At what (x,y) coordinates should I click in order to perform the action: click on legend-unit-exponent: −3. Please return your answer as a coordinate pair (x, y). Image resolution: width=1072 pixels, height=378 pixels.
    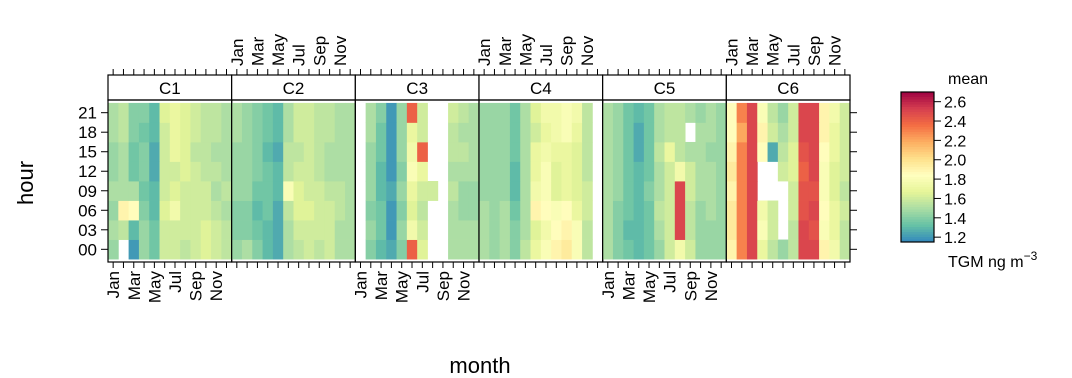
    Looking at the image, I should click on (1031, 256).